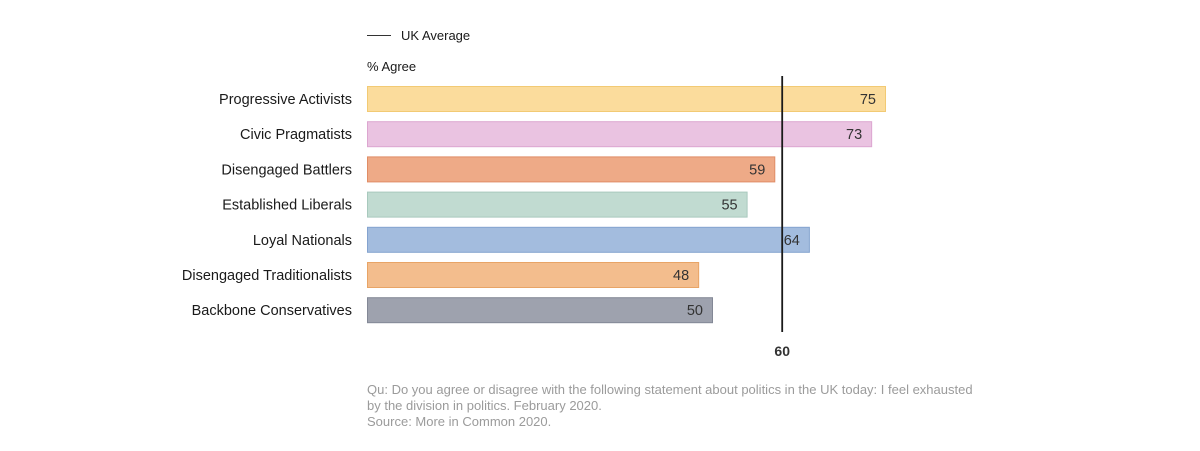 This screenshot has height=451, width=1200. I want to click on bar-disengaged-battlers, so click(571, 169).